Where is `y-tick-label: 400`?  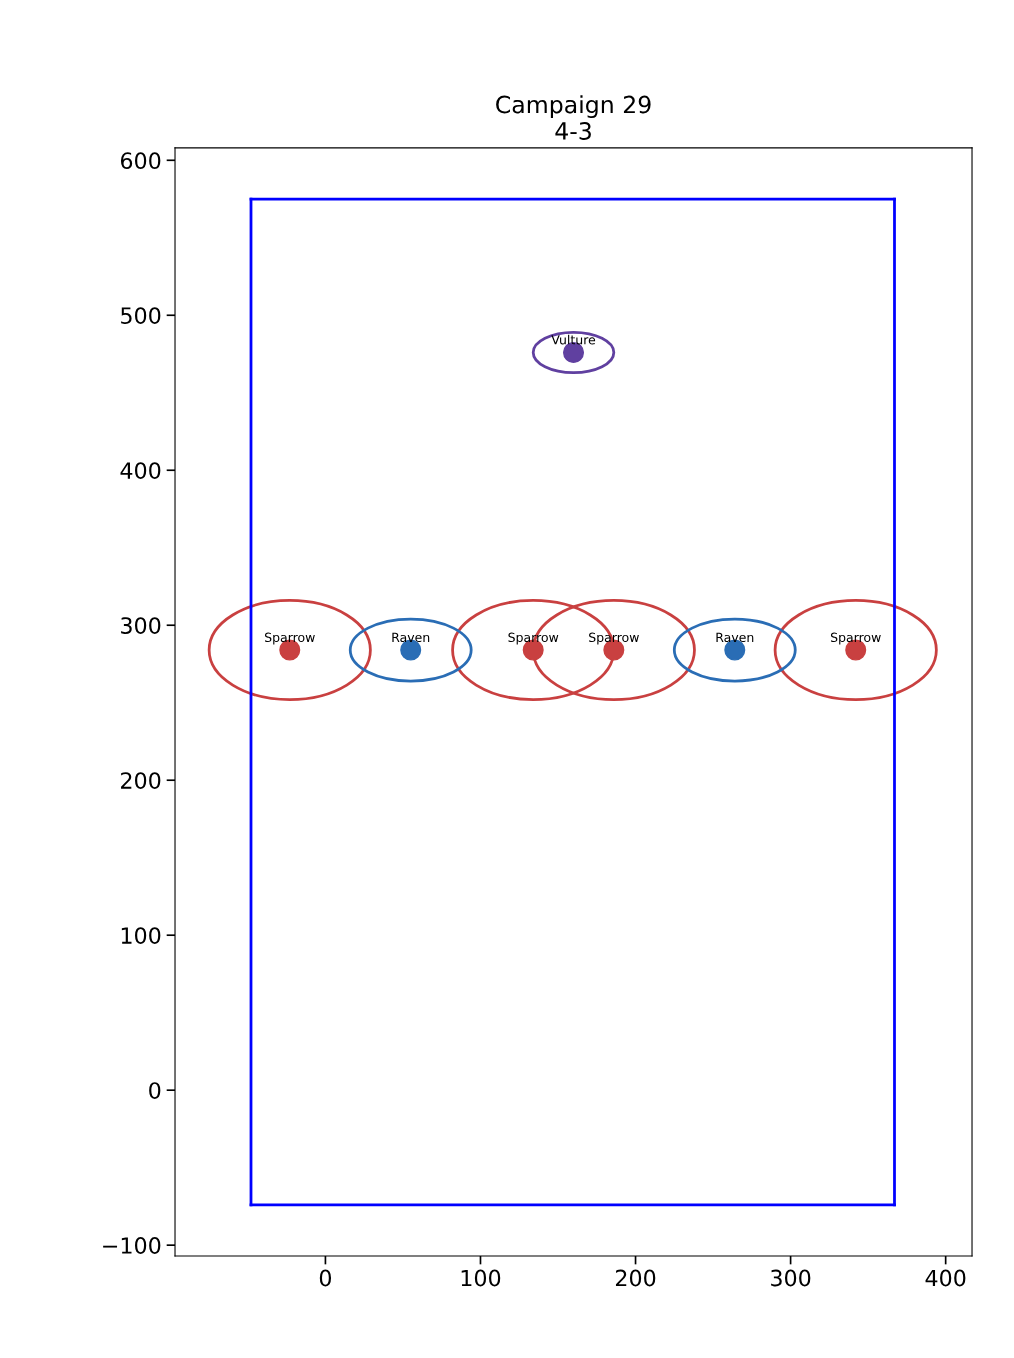
y-tick-label: 400 is located at coordinates (140, 471).